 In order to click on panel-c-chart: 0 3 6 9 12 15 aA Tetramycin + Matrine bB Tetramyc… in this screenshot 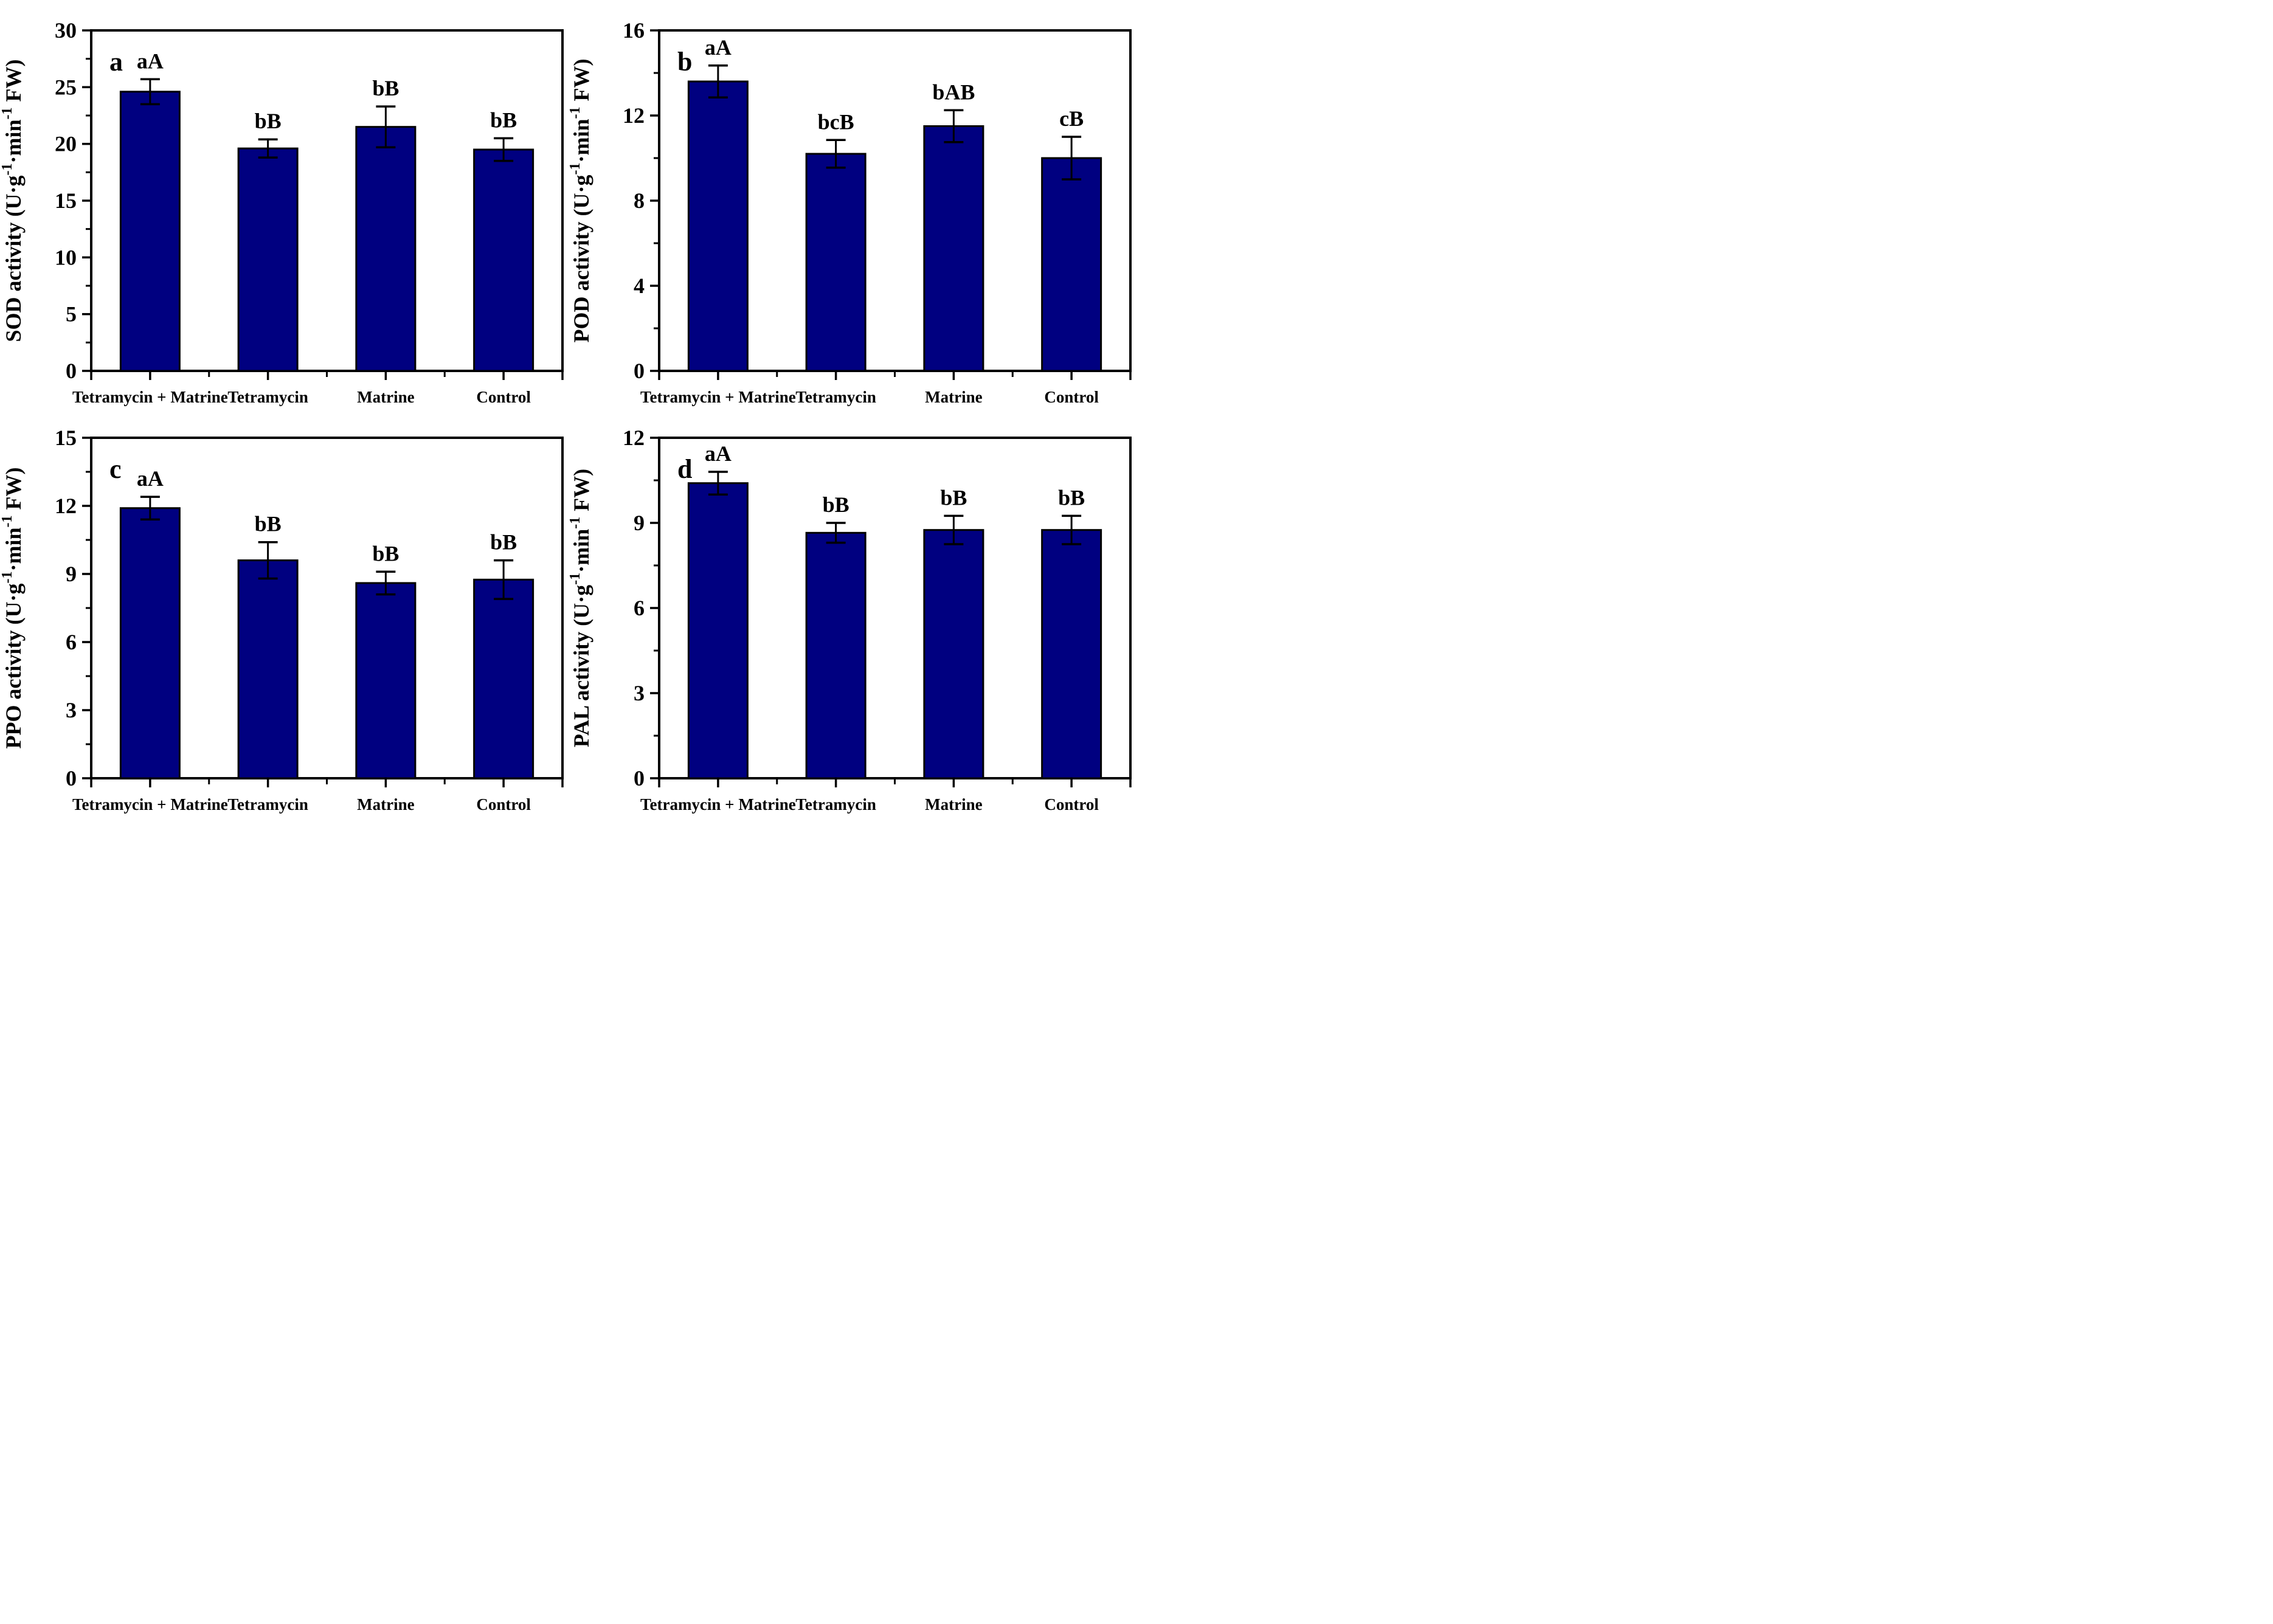, I will do `click(282, 620)`.